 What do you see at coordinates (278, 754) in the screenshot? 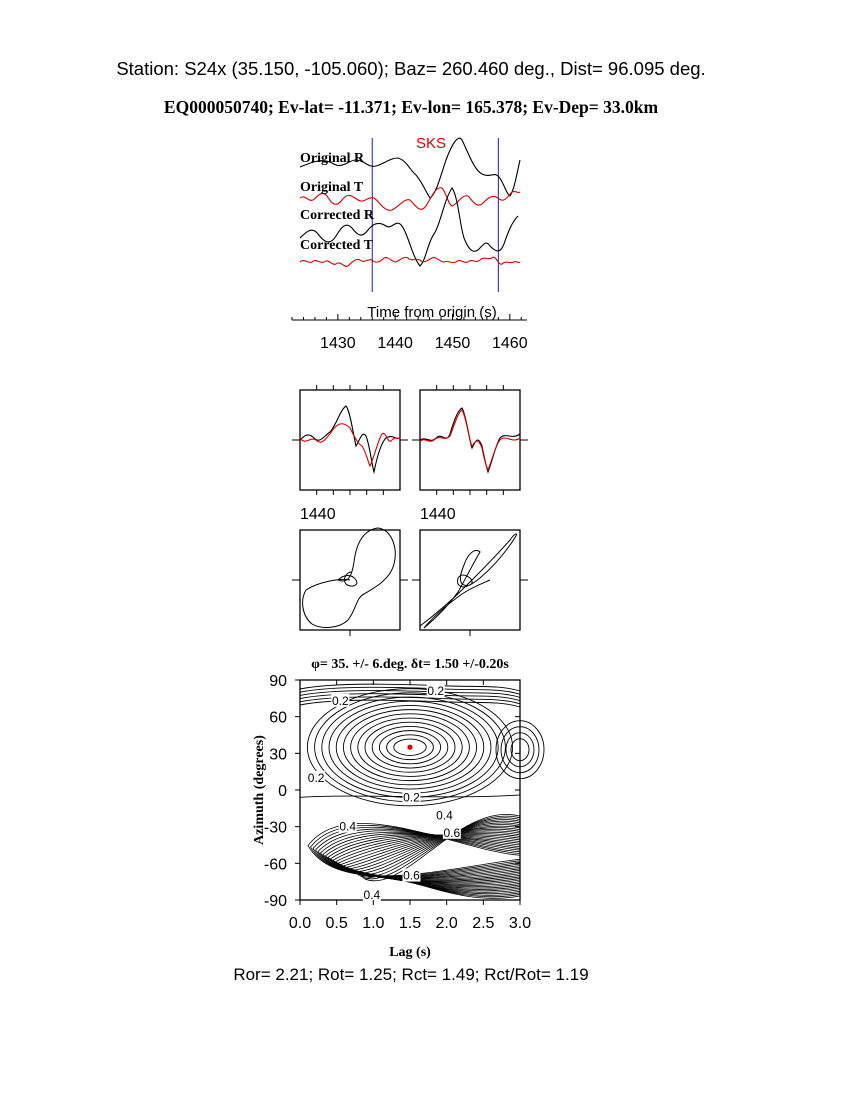
I see `azimuth-tick-label: 30` at bounding box center [278, 754].